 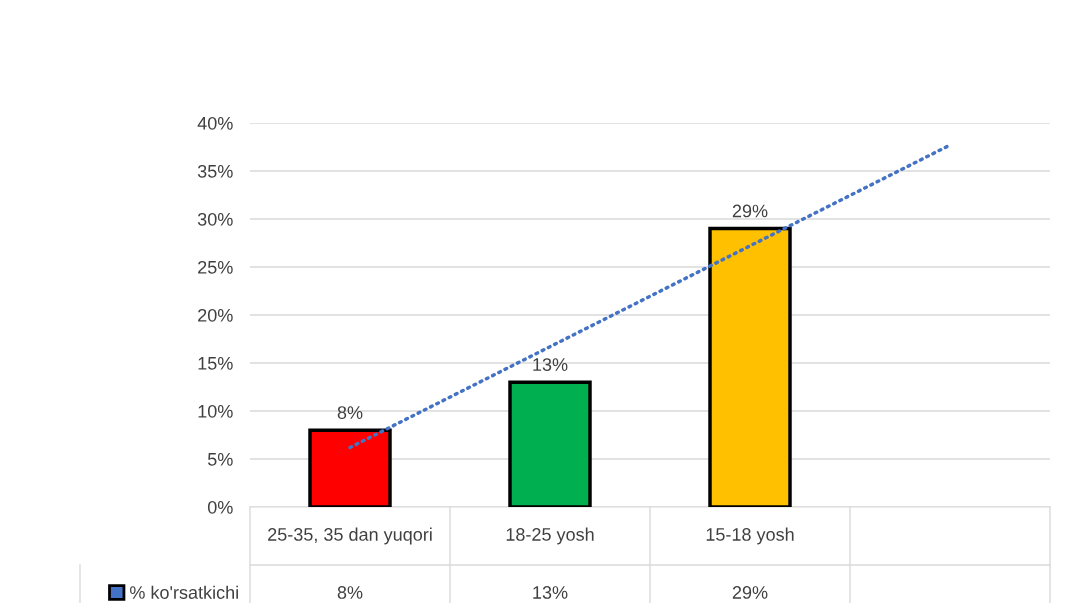 I want to click on x-tick-label: 15-18 yosh, so click(x=750, y=536).